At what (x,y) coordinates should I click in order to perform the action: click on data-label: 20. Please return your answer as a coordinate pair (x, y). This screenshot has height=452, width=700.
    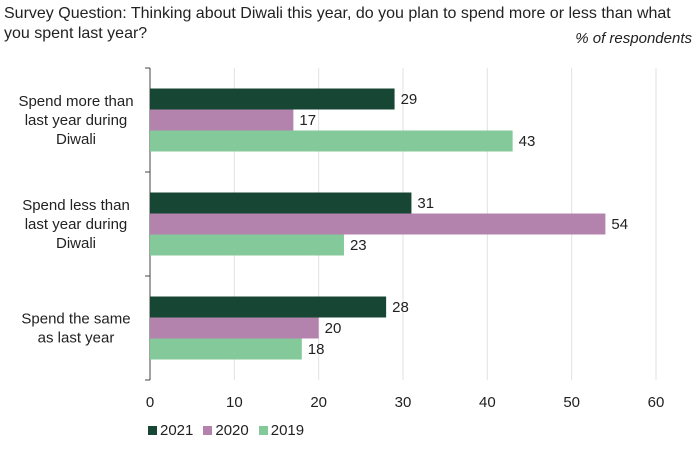
    Looking at the image, I should click on (333, 328).